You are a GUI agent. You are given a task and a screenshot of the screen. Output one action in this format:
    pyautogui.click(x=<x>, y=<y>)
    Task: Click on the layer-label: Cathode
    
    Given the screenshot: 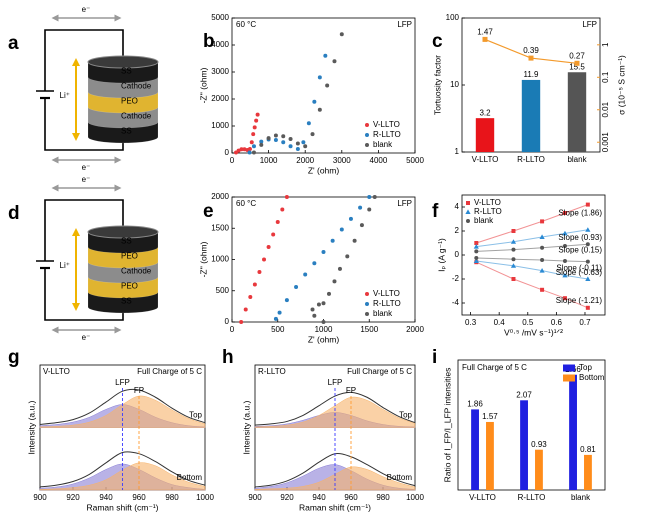 What is the action you would take?
    pyautogui.click(x=136, y=116)
    